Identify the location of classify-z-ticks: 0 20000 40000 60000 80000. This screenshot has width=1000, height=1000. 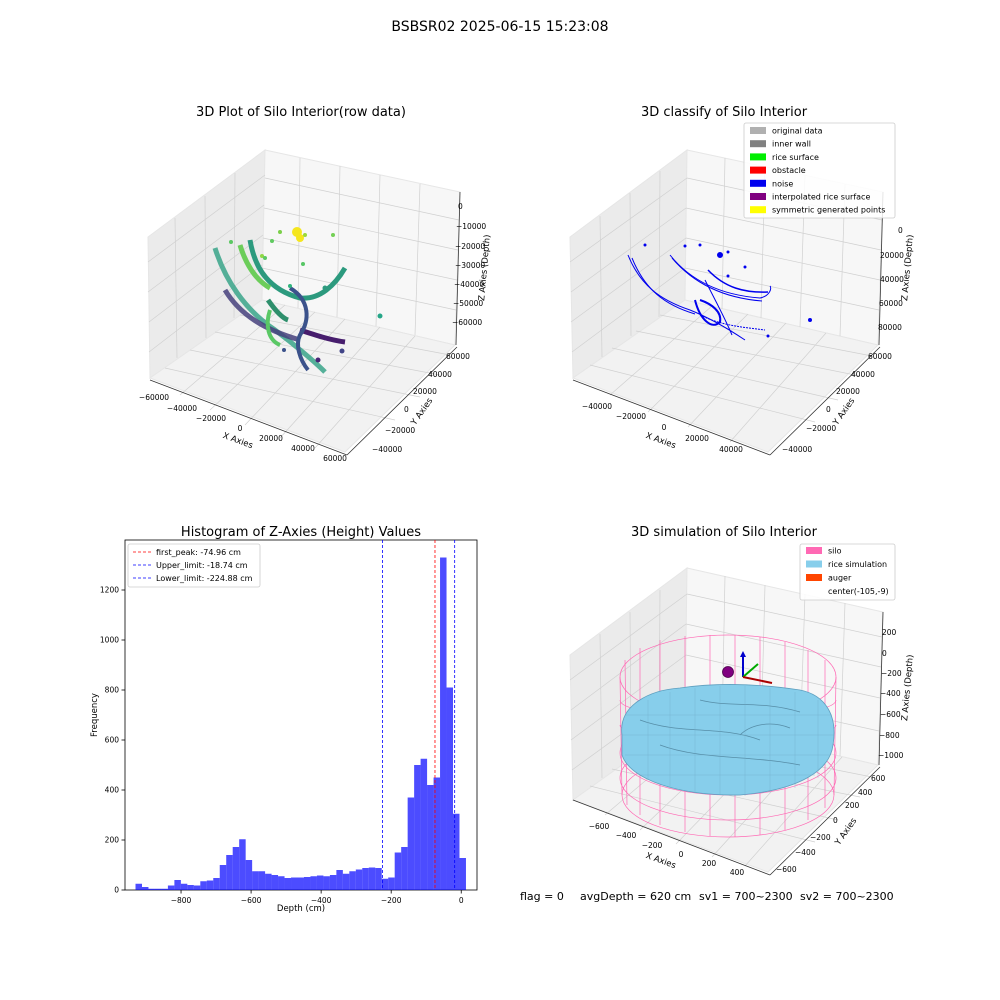
(891, 279).